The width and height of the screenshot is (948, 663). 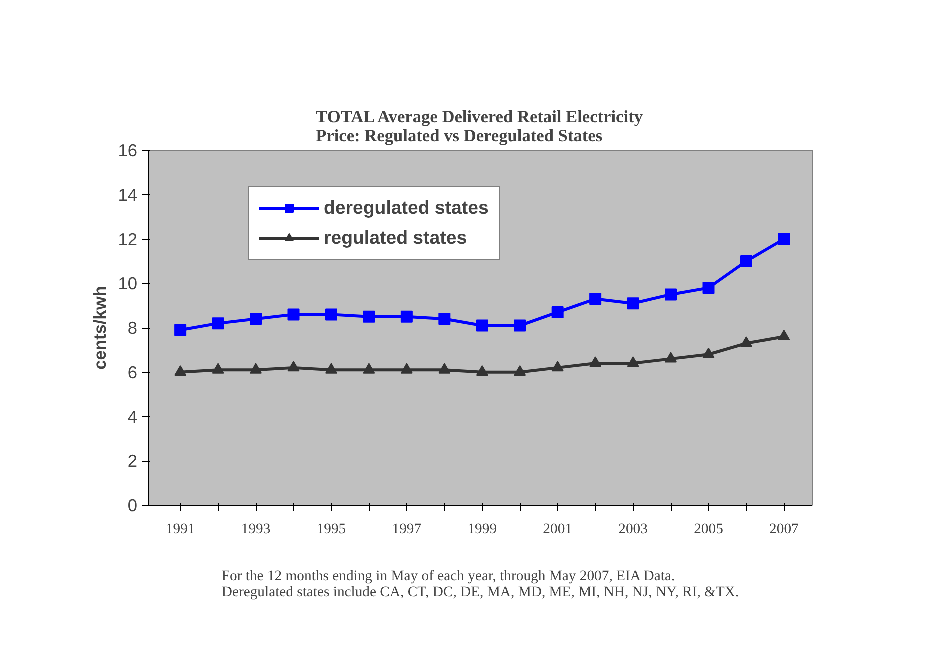 I want to click on y-tick-label: 16, so click(x=128, y=150).